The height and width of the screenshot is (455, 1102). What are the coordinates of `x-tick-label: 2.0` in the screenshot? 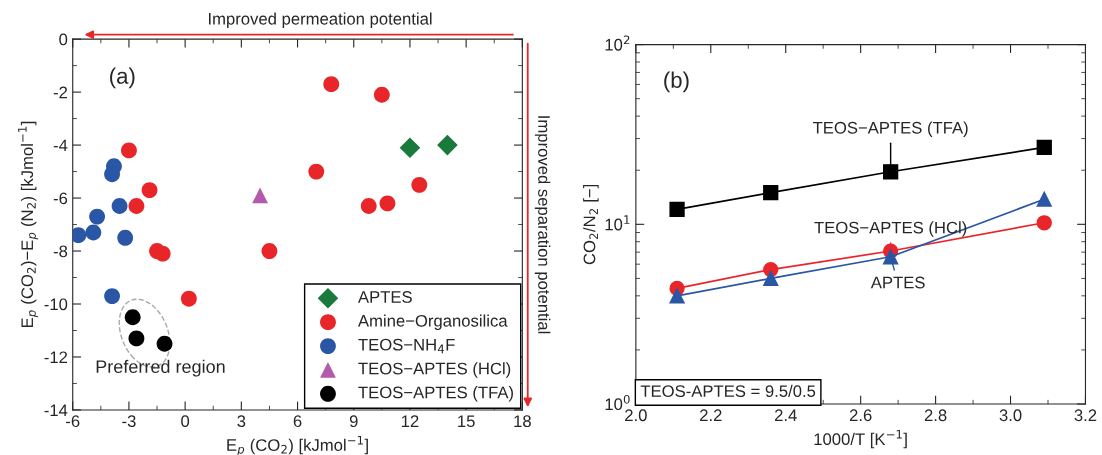 It's located at (636, 415).